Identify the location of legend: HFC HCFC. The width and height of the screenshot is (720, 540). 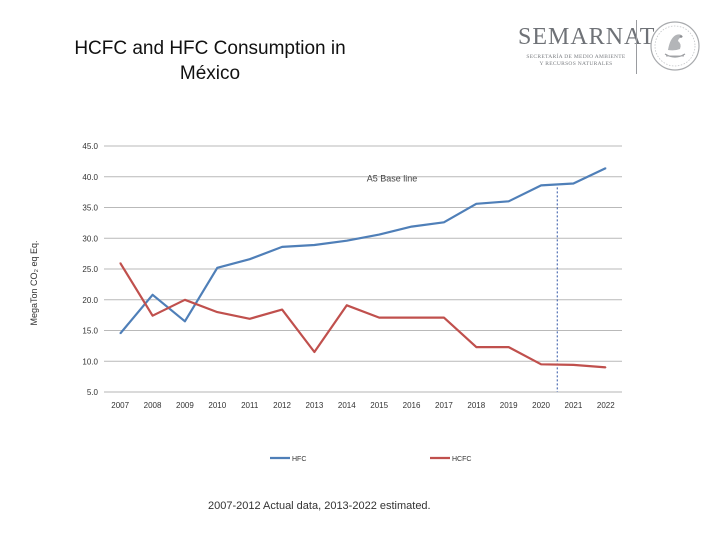
(370, 459).